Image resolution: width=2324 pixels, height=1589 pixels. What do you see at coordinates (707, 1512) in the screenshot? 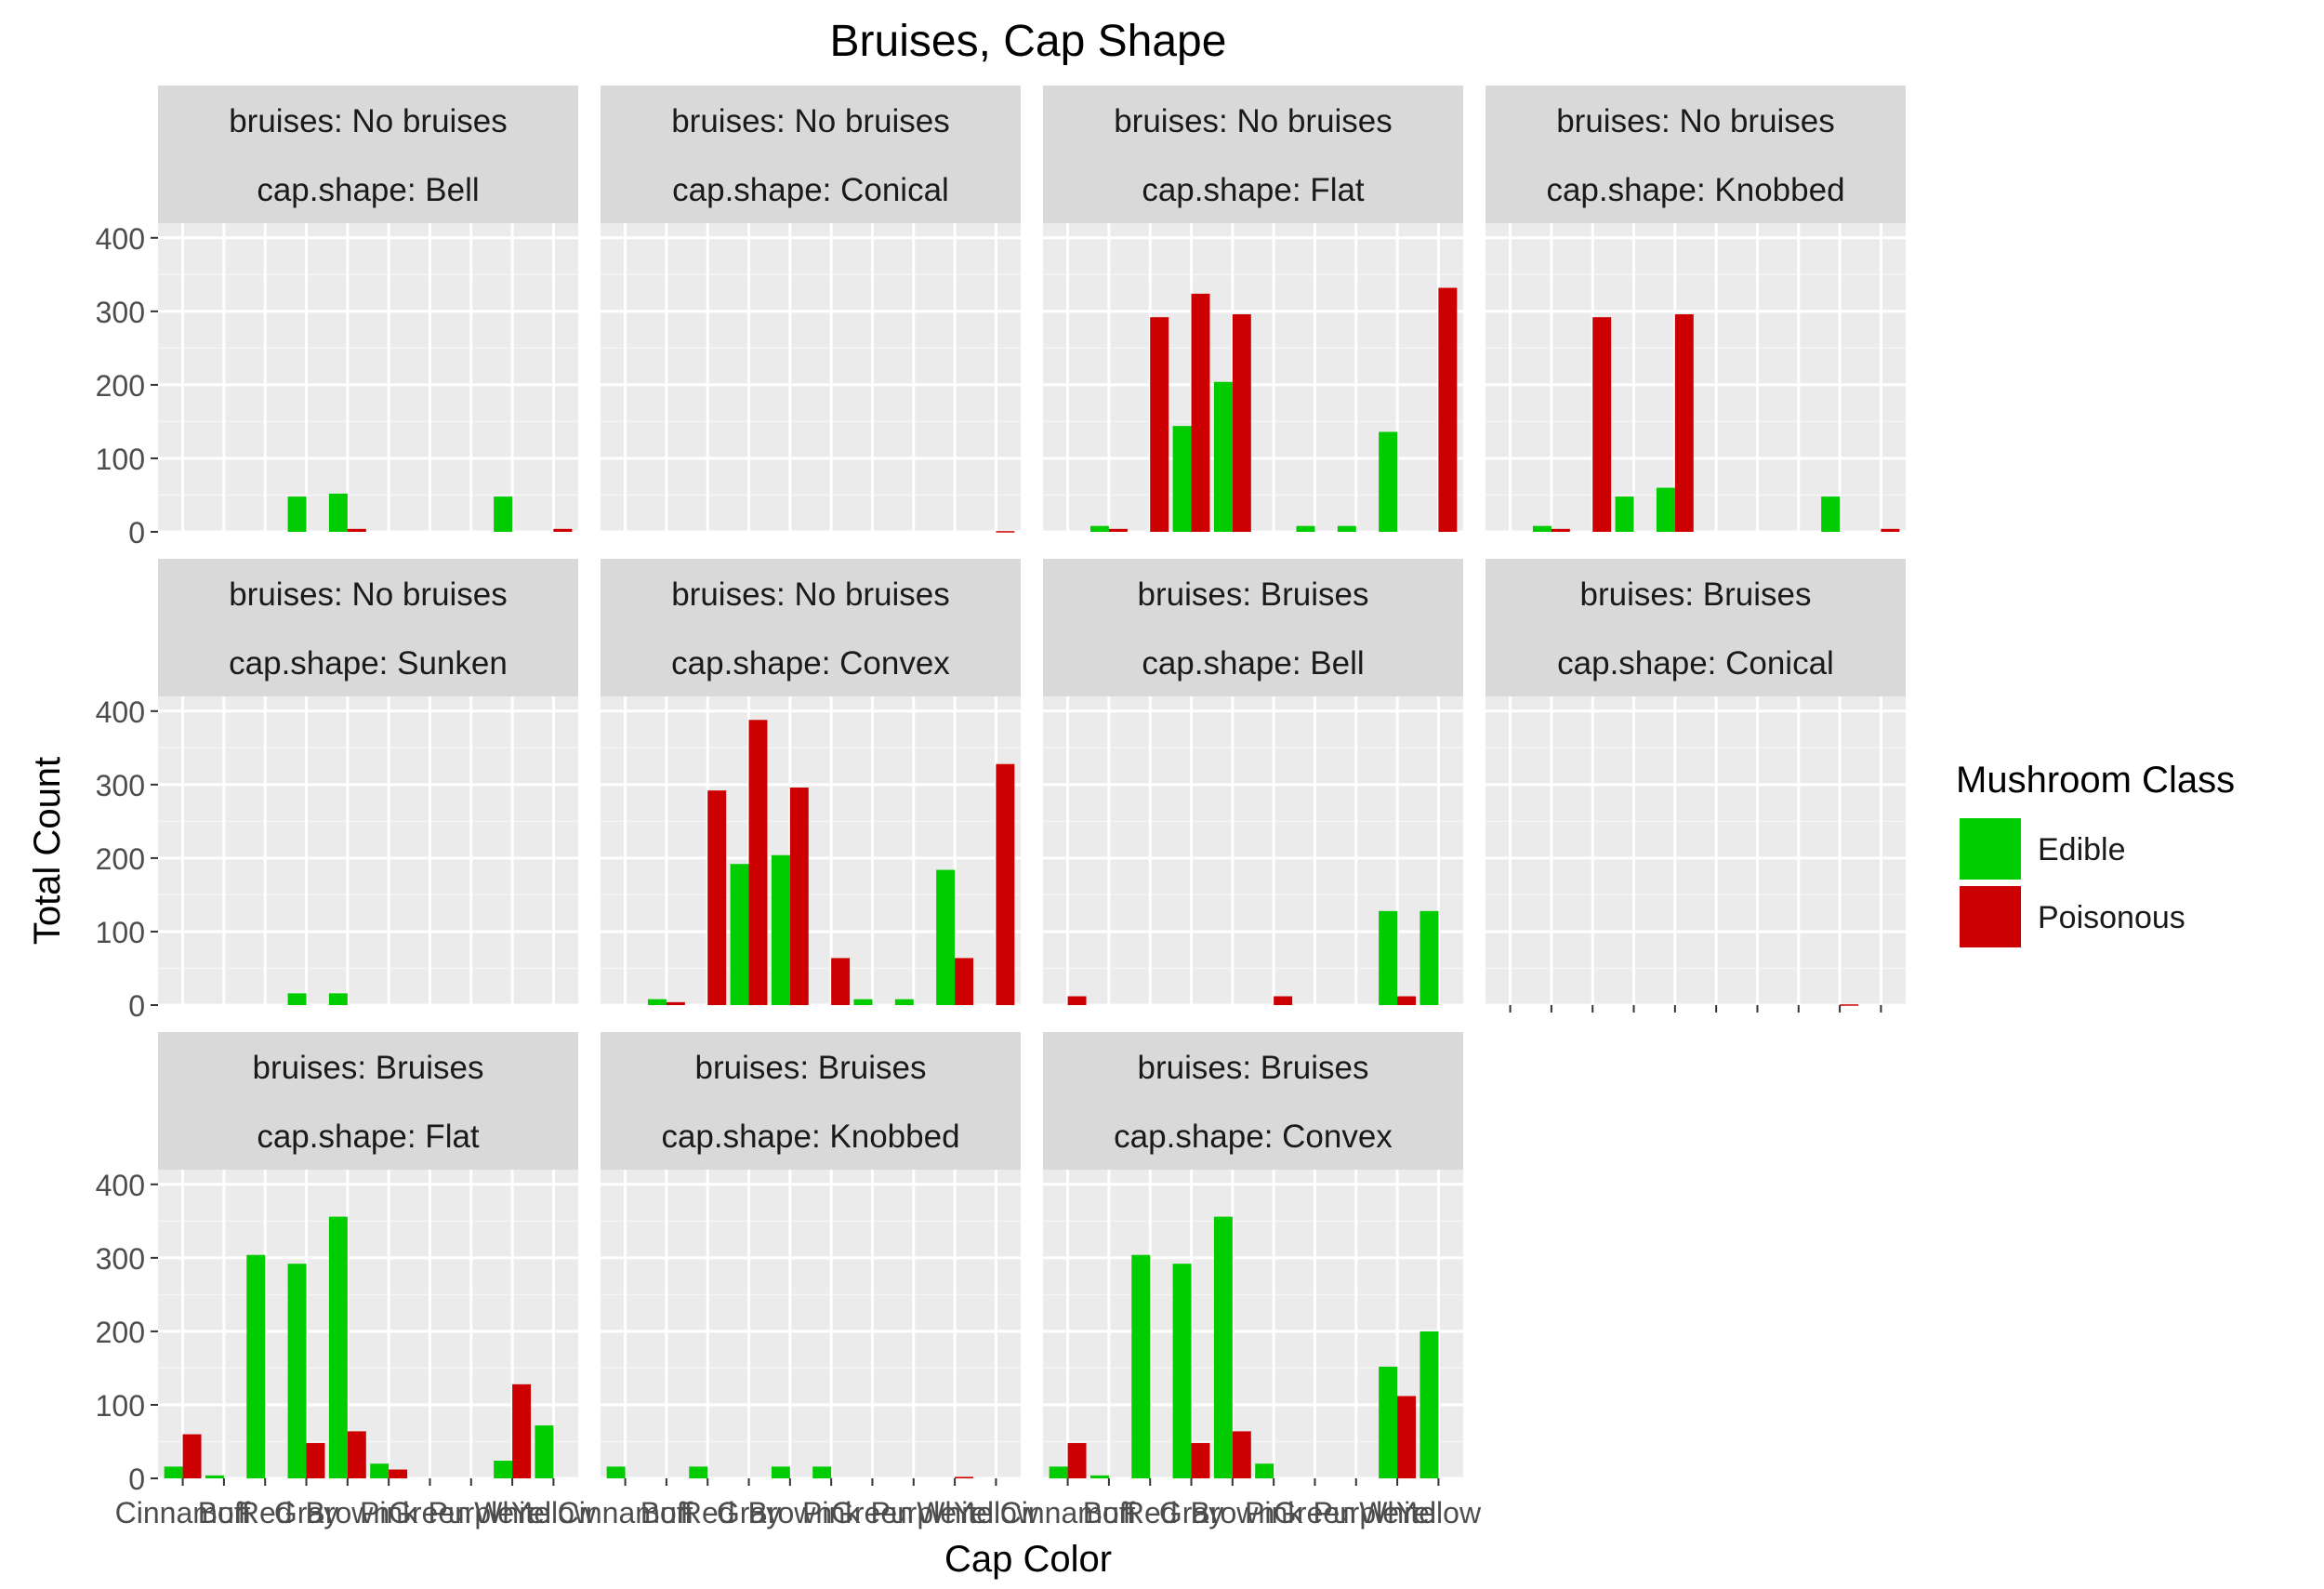
I see `x-tick-label: Red` at bounding box center [707, 1512].